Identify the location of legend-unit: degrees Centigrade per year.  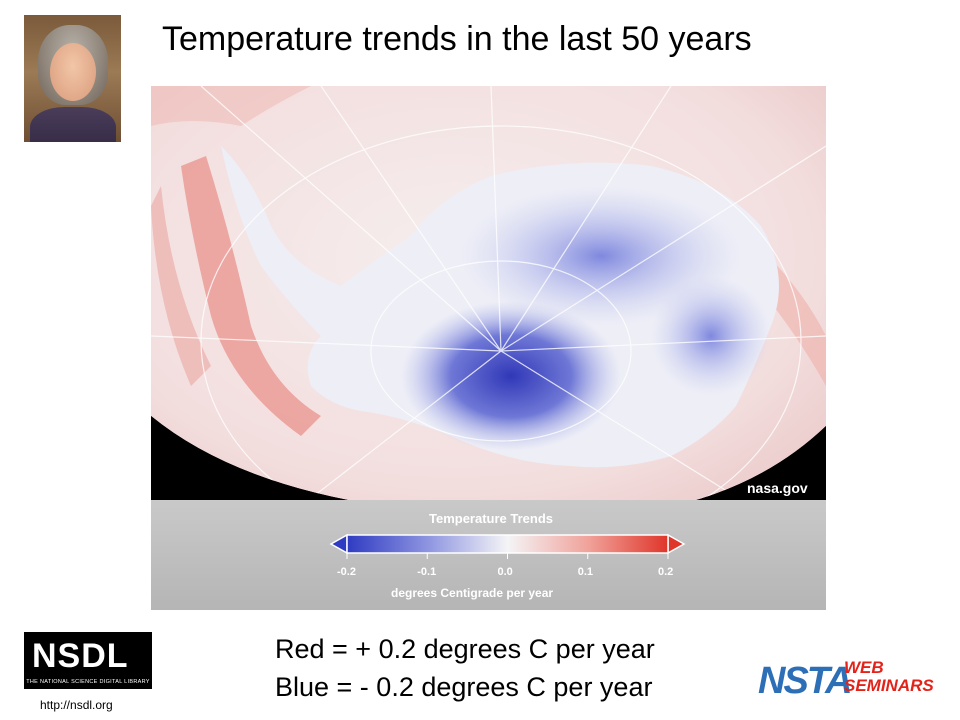
(472, 593).